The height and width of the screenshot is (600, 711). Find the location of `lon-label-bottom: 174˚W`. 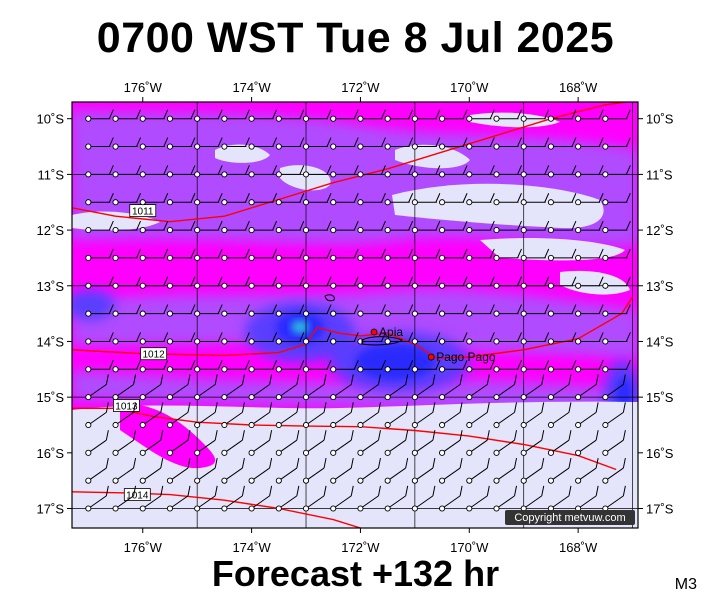

lon-label-bottom: 174˚W is located at coordinates (251, 547).